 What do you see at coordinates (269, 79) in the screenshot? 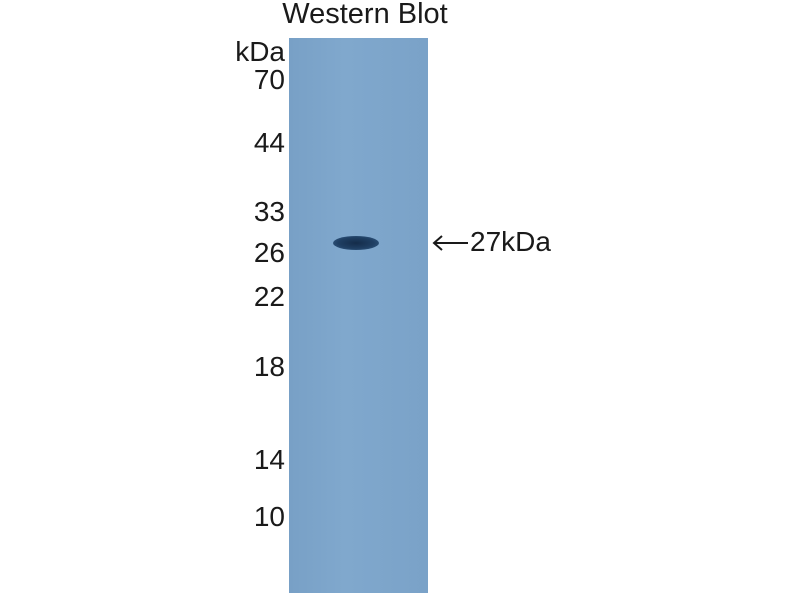
I see `marker-70: 70` at bounding box center [269, 79].